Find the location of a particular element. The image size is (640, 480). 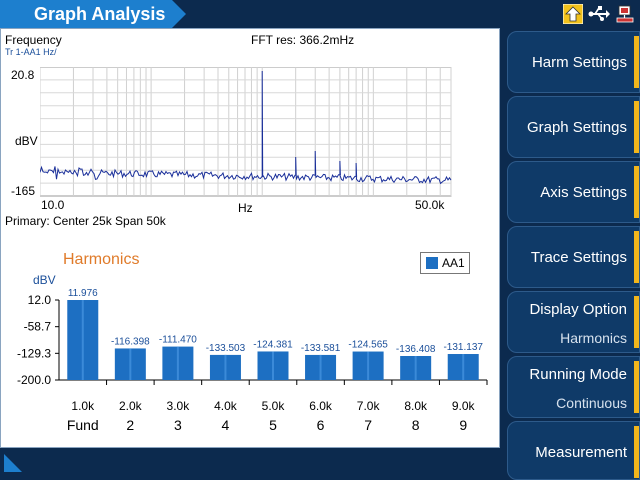

harmonic-order-label: 4 is located at coordinates (226, 425).